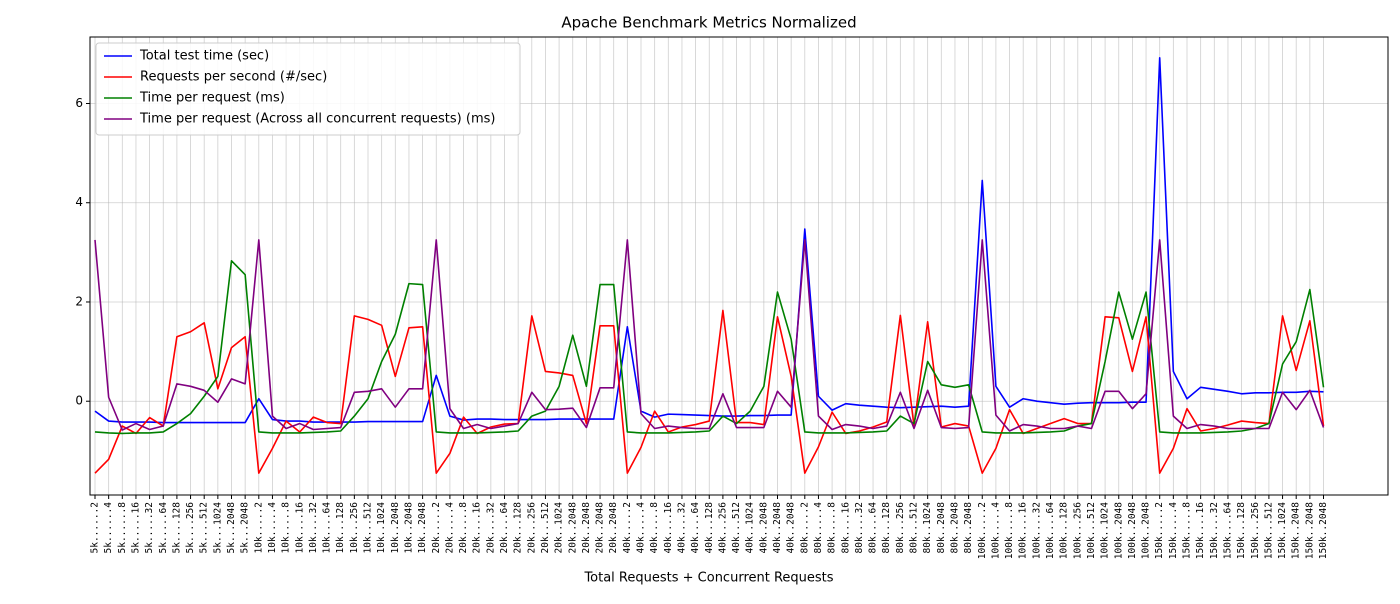 Image resolution: width=1400 pixels, height=604 pixels. I want to click on x-tick-label: 40k.....2, so click(627, 527).